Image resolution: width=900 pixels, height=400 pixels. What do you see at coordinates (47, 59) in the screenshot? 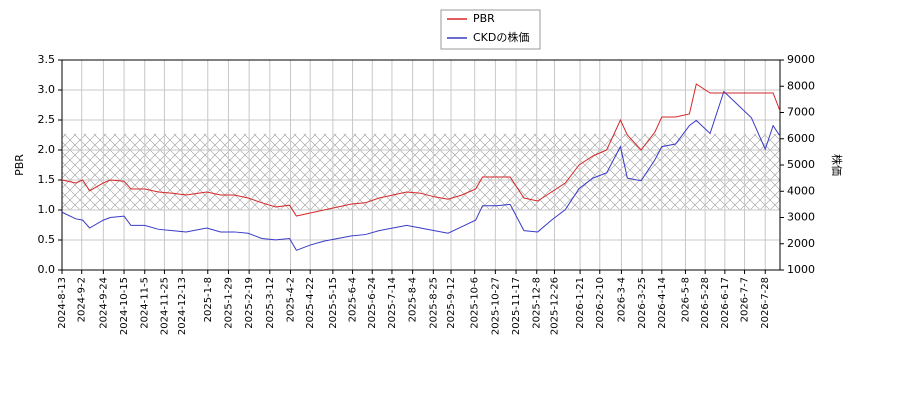
I see `y-tick-label: 3.5` at bounding box center [47, 59].